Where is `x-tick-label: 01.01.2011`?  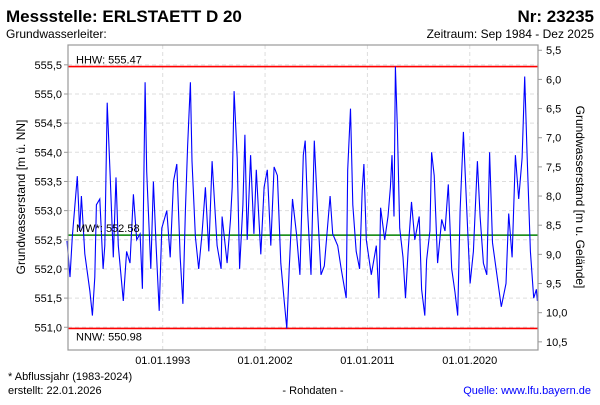
x-tick-label: 01.01.2011 is located at coordinates (367, 361).